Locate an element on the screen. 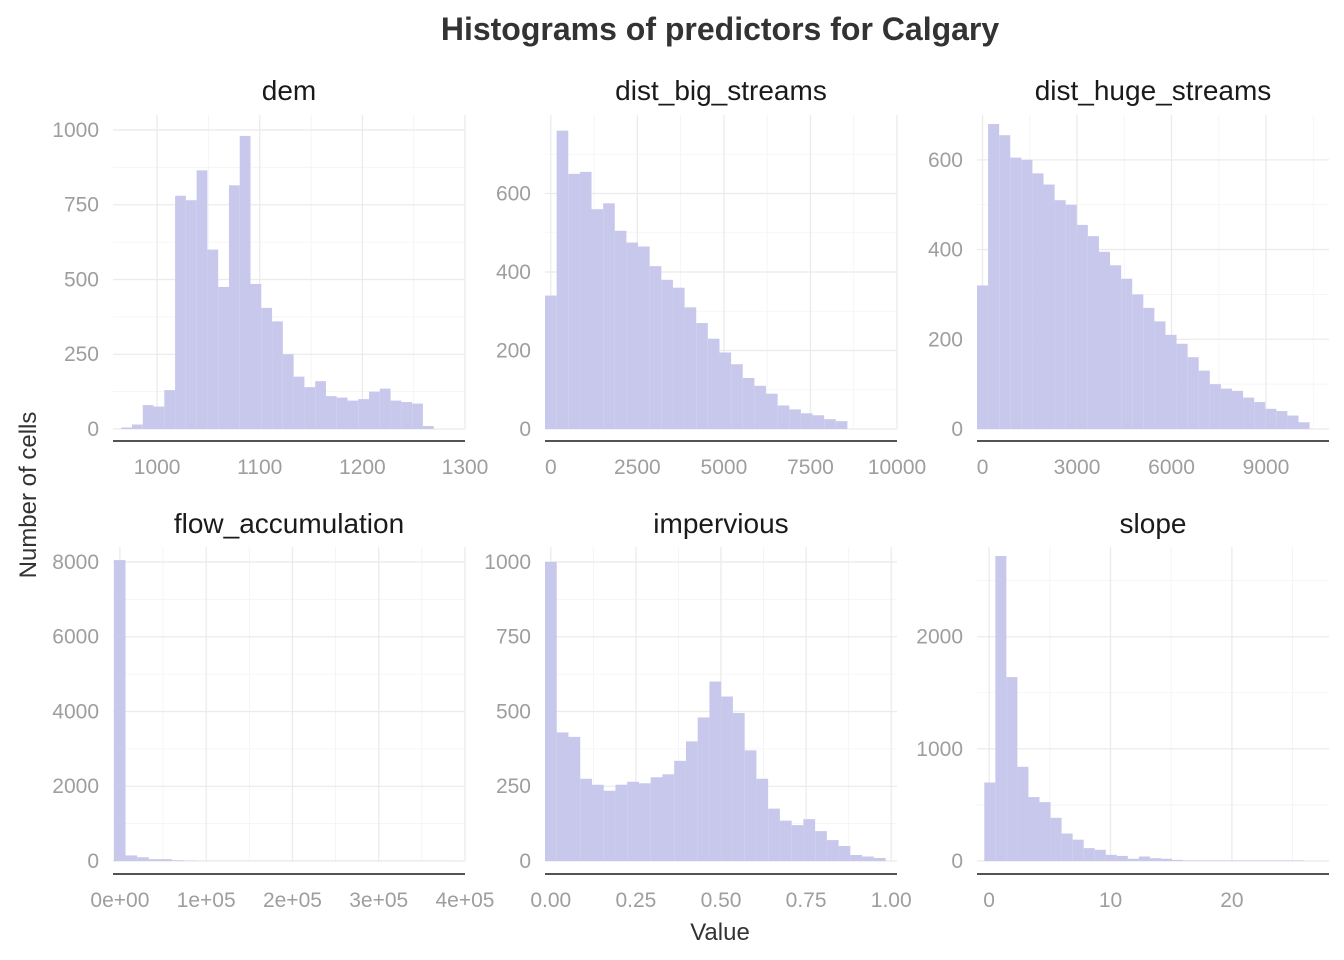  x-tick-label: 1300 is located at coordinates (465, 467).